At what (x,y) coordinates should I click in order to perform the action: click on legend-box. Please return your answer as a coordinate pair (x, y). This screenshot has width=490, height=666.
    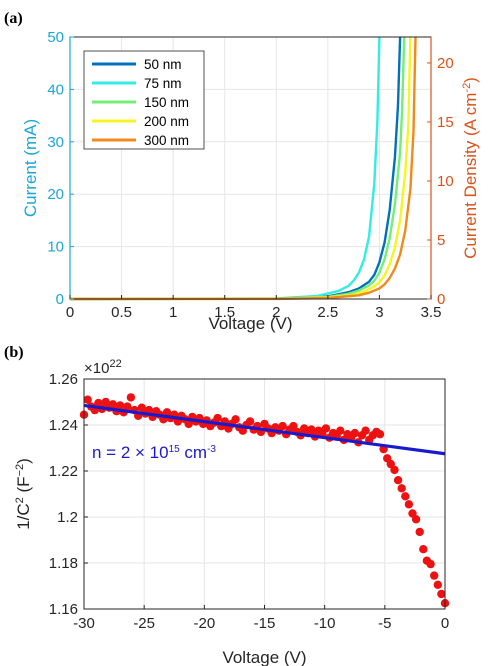
    Looking at the image, I should click on (144, 100).